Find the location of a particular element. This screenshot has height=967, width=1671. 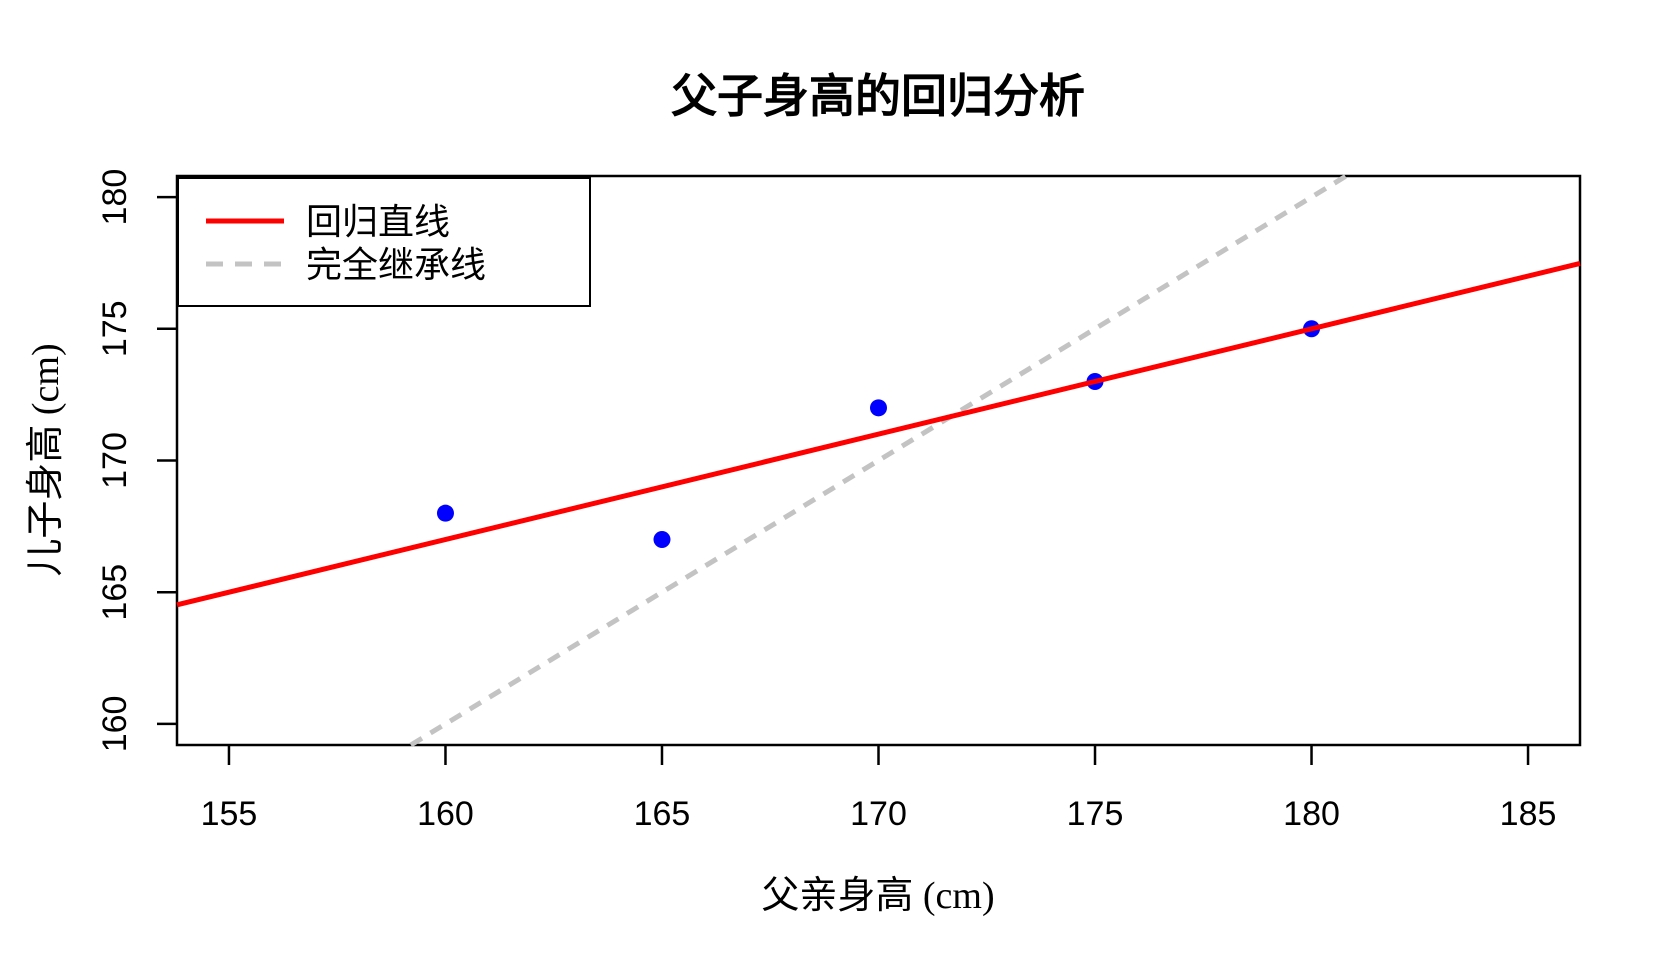

legend-label-regression-line: 回归直线 is located at coordinates (378, 222).